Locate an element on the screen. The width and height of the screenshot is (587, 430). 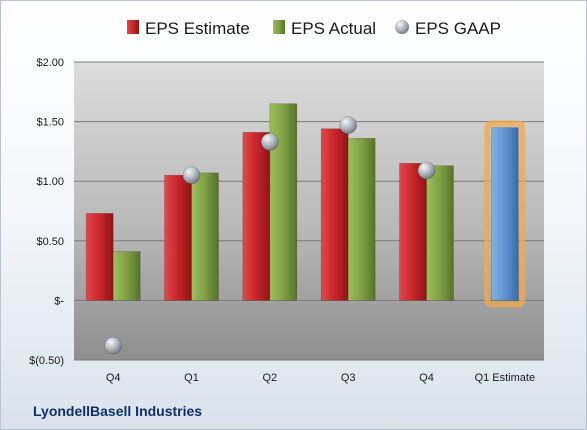
x-axis-ticks: Q4 Q1 Q2 Q3 Q4 Q1 Estimate is located at coordinates (320, 378).